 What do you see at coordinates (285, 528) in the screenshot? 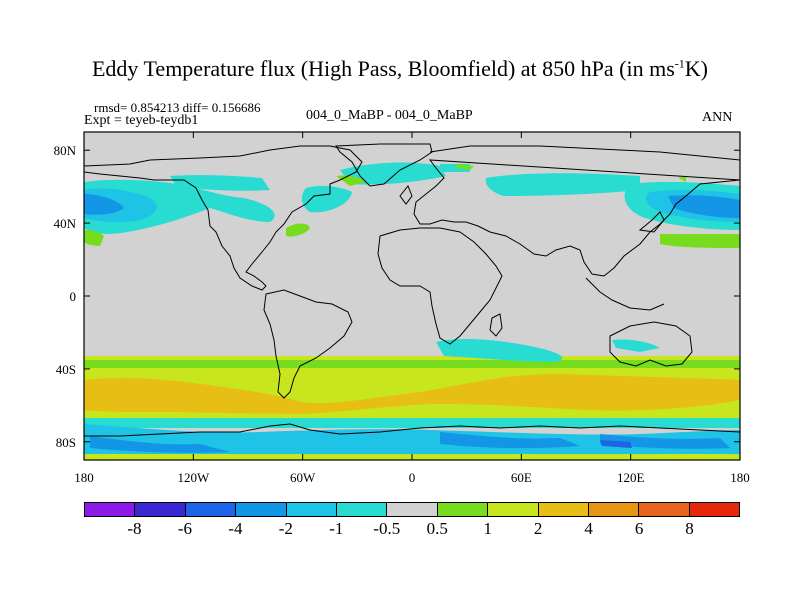
I see `colorbar-level-label: -2` at bounding box center [285, 528].